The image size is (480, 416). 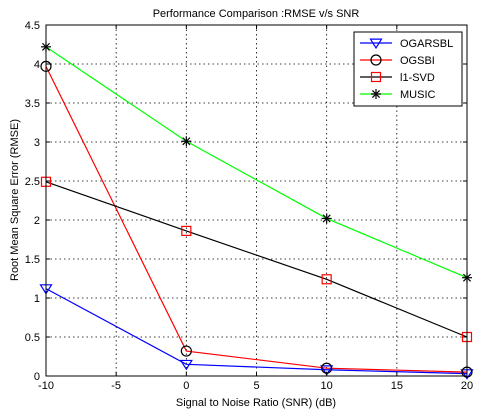 What do you see at coordinates (408, 69) in the screenshot?
I see `legend: OGARSBL OGSBI l1-SVD MUSIC` at bounding box center [408, 69].